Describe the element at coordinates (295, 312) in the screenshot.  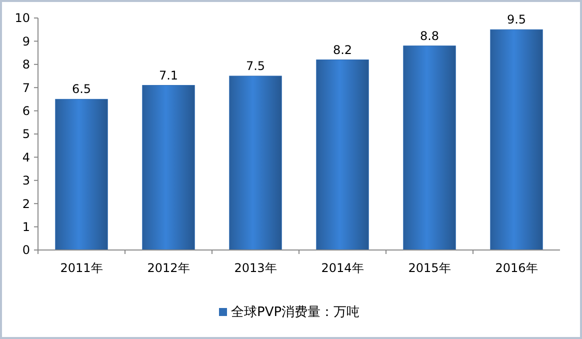
I see `legend-label: 全球PVP消费量：万吨` at that location.